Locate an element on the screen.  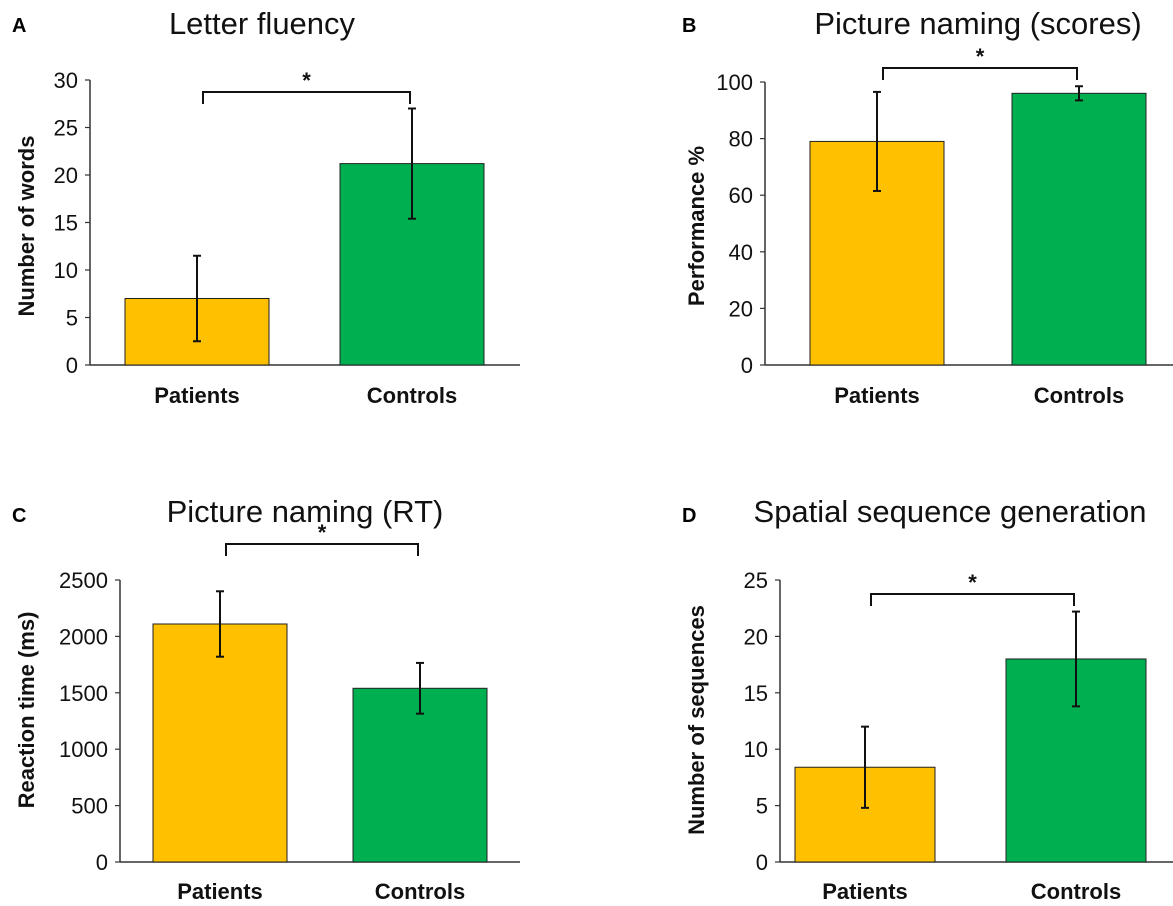
panel-letter: A is located at coordinates (19, 26).